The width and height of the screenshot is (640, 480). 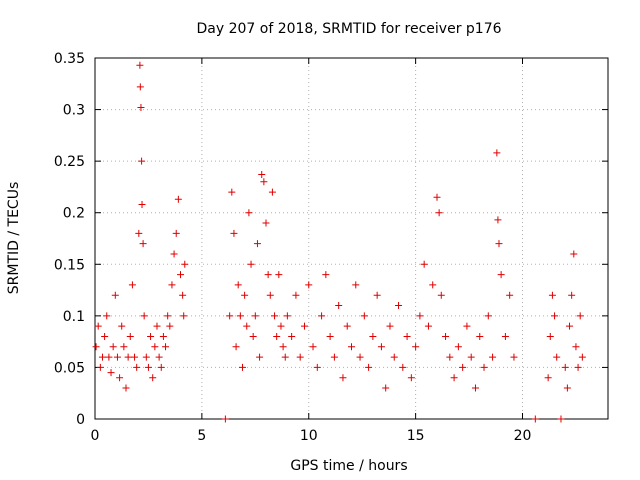 I want to click on y-tick-label: 0.3, so click(x=74, y=111).